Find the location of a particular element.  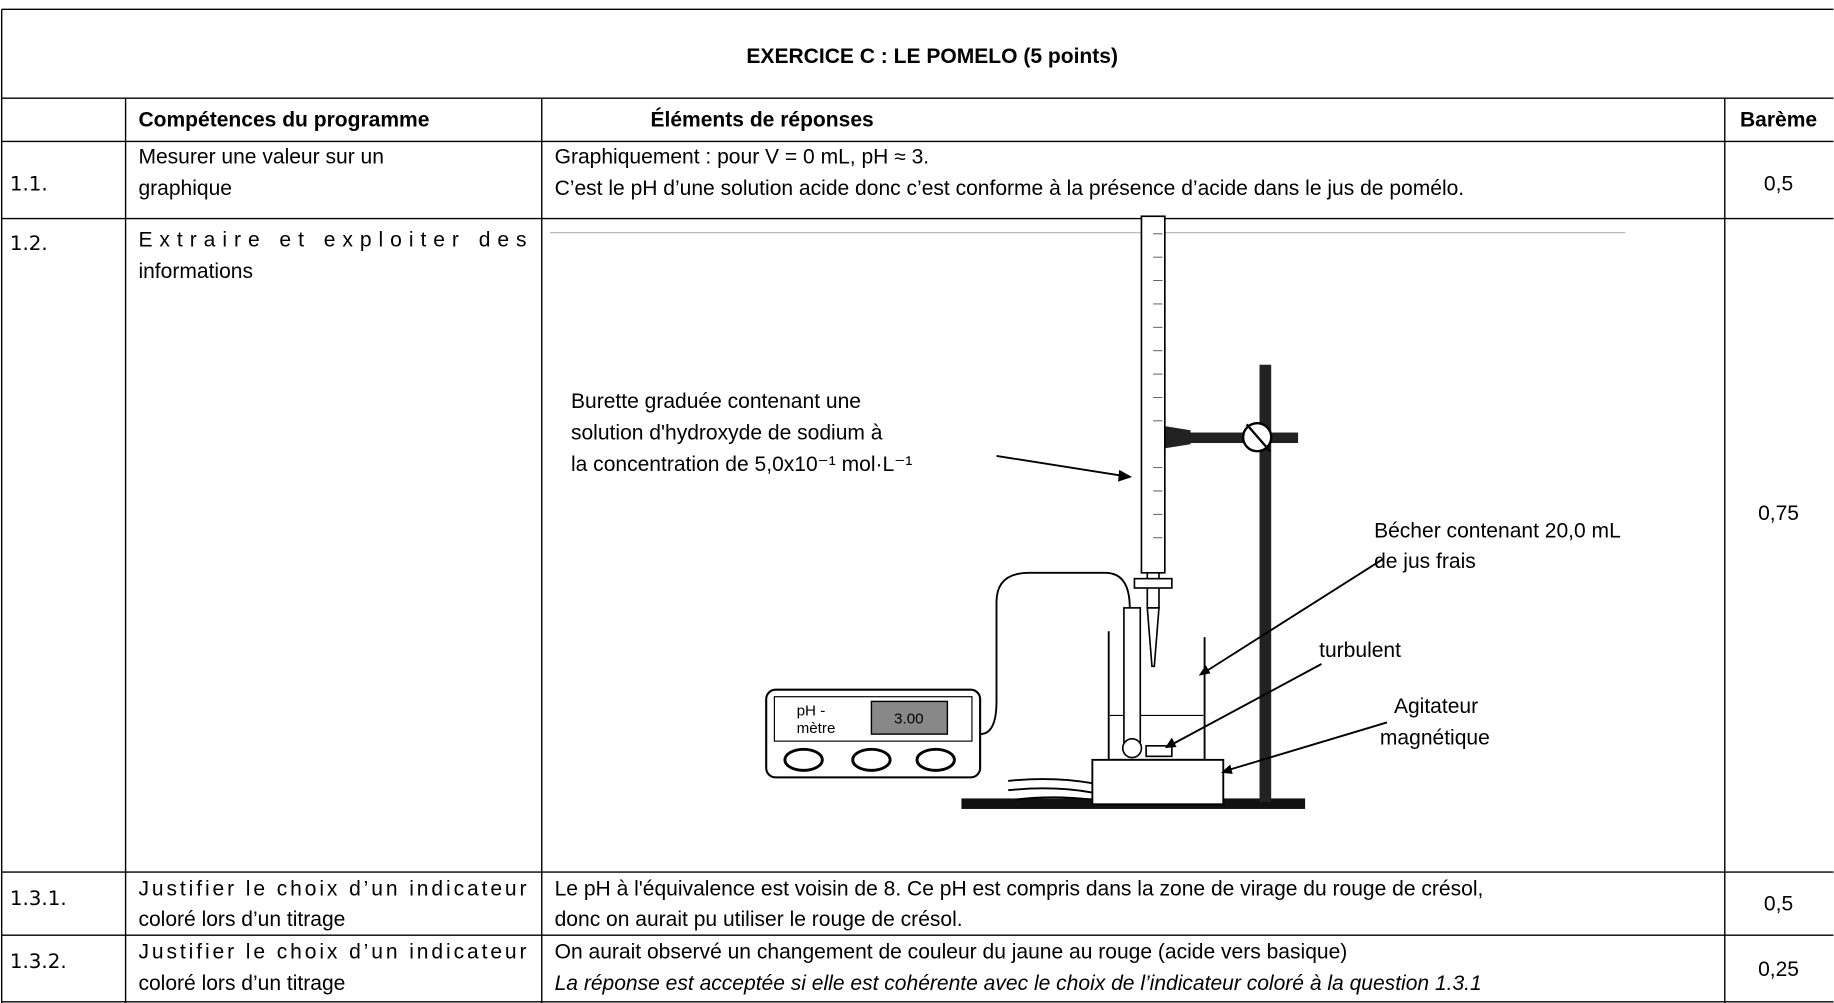

row-id: 1.3.2. is located at coordinates (38, 961).